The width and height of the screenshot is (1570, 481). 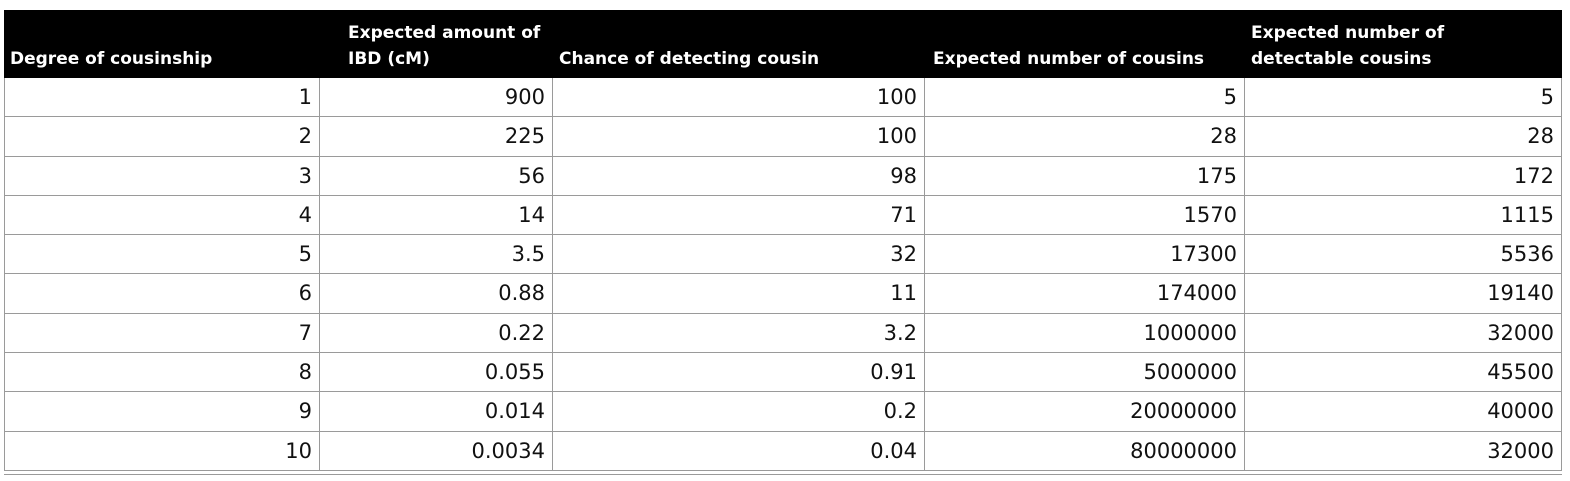 I want to click on cell: 32, so click(x=739, y=254).